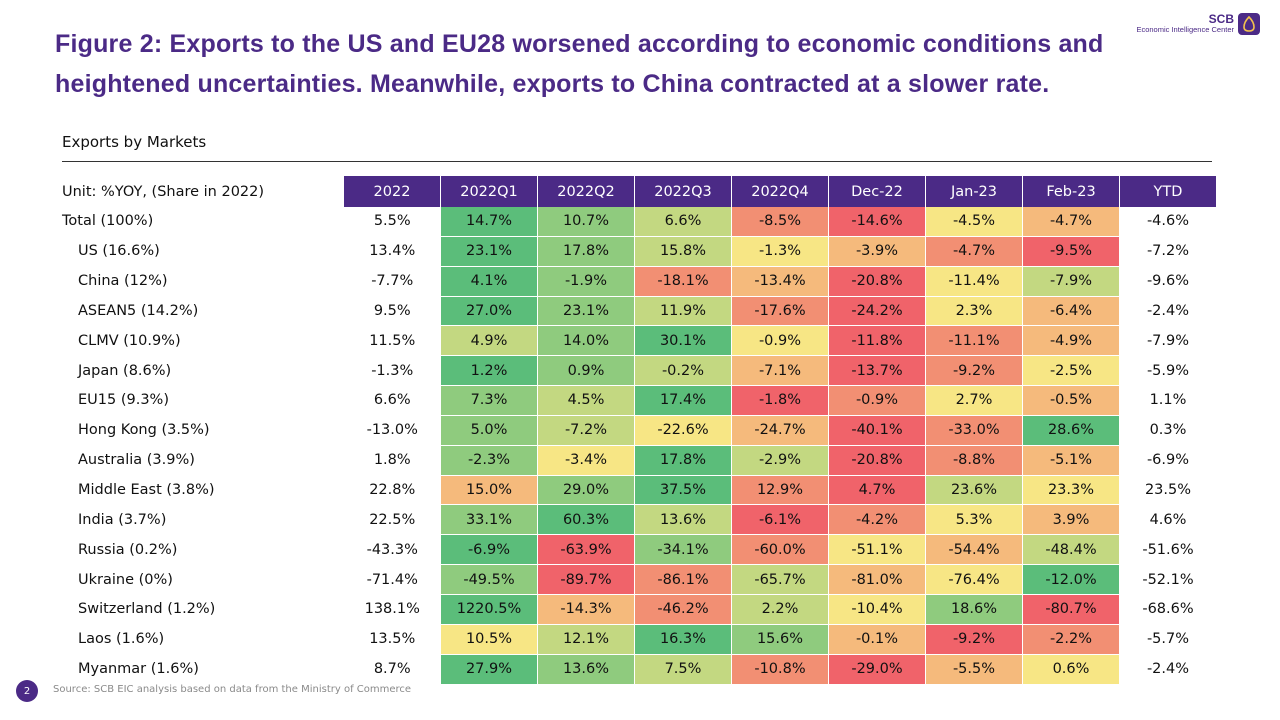 The width and height of the screenshot is (1280, 720). I want to click on value-cell: -4.2%, so click(877, 520).